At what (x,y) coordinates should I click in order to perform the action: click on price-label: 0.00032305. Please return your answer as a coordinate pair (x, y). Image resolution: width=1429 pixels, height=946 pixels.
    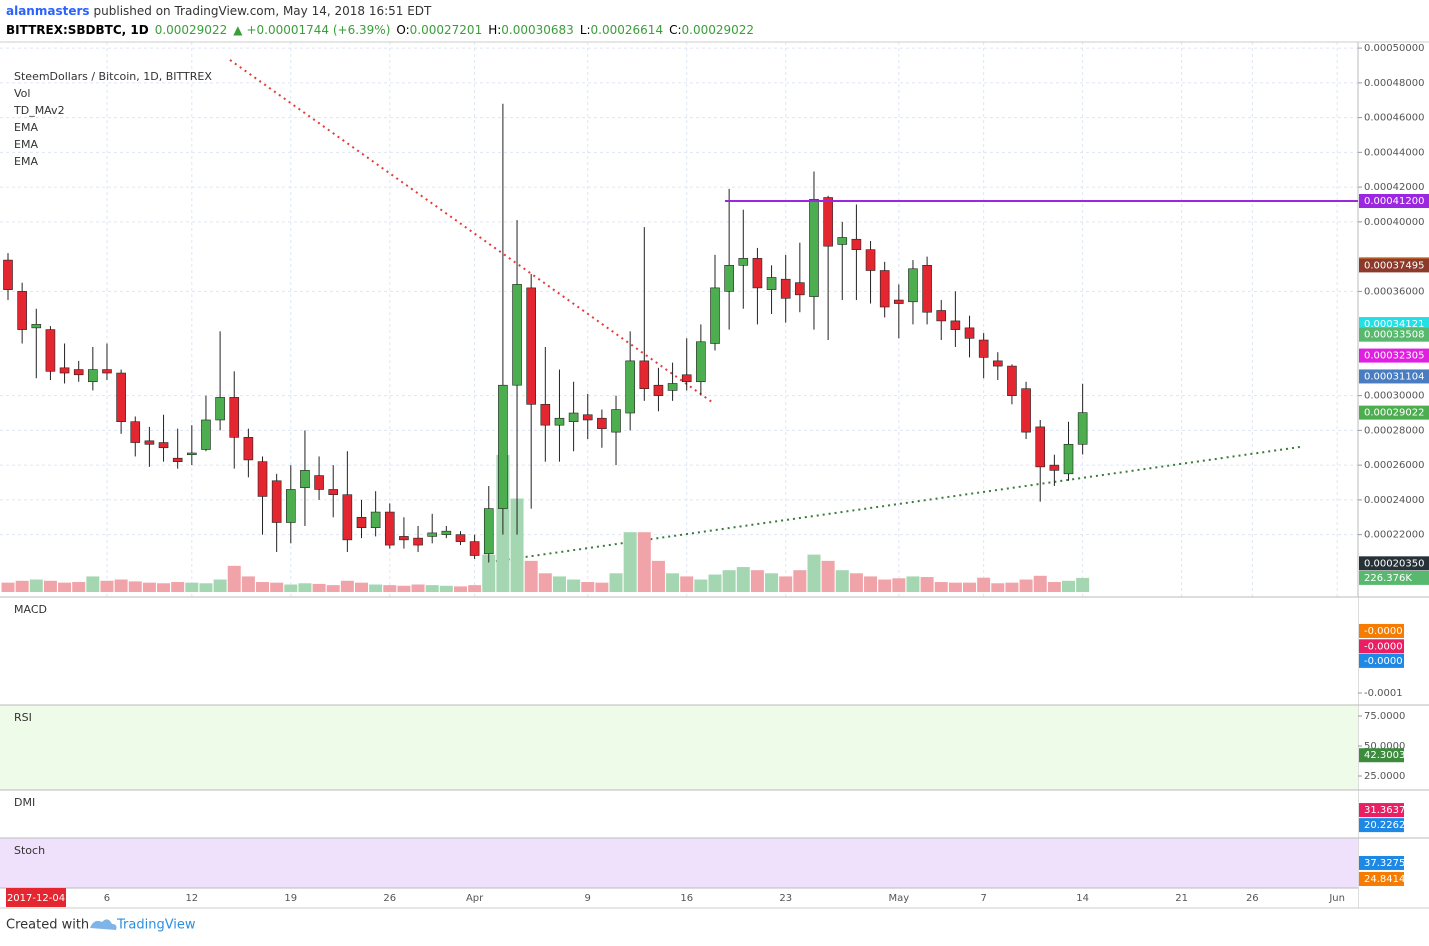
    Looking at the image, I should click on (1394, 356).